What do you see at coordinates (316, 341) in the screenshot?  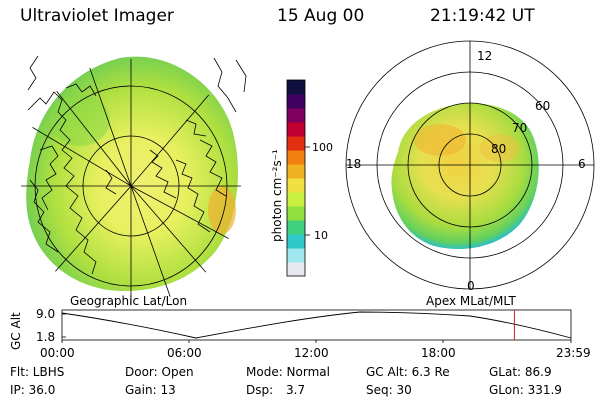 I see `x-ticks` at bounding box center [316, 341].